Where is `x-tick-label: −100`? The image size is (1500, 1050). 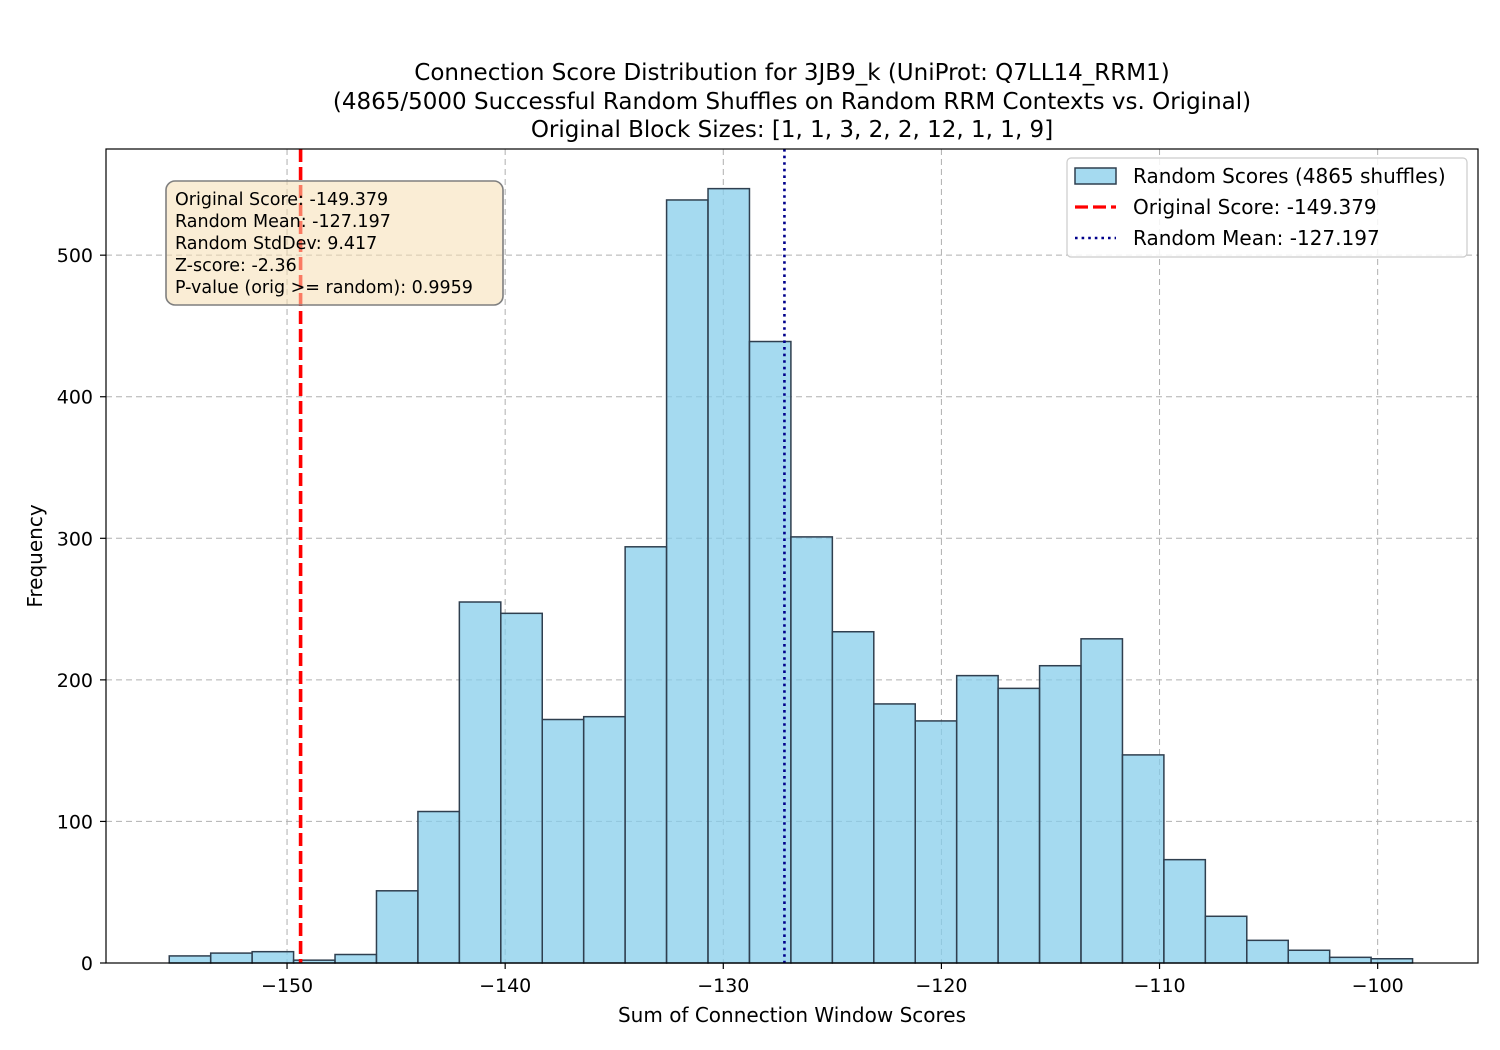 x-tick-label: −100 is located at coordinates (1378, 986).